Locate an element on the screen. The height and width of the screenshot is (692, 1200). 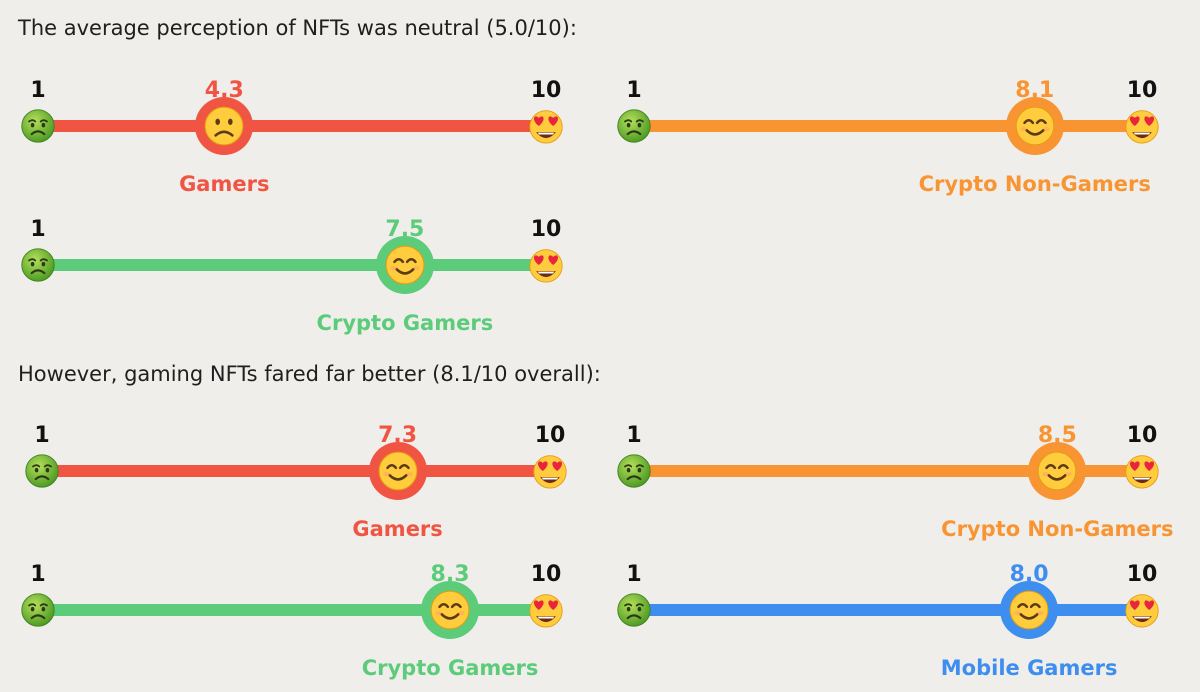
scale-panel: 1 10 8.0 Mobile Gamers is located at coordinates (894, 627).